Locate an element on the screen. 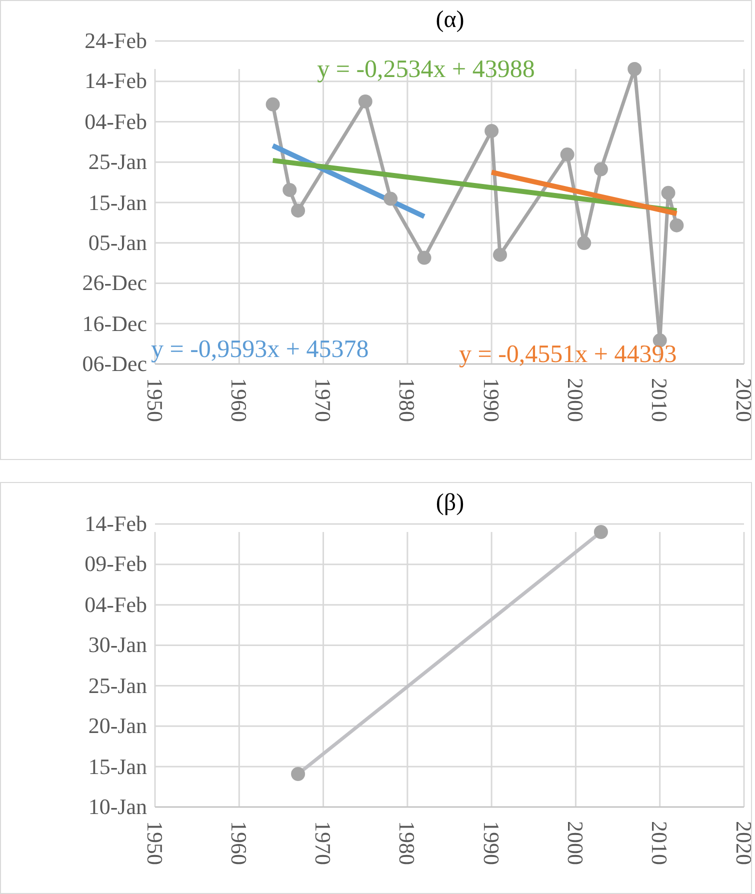 This screenshot has width=755, height=894. text: 20-Jan is located at coordinates (117, 726).